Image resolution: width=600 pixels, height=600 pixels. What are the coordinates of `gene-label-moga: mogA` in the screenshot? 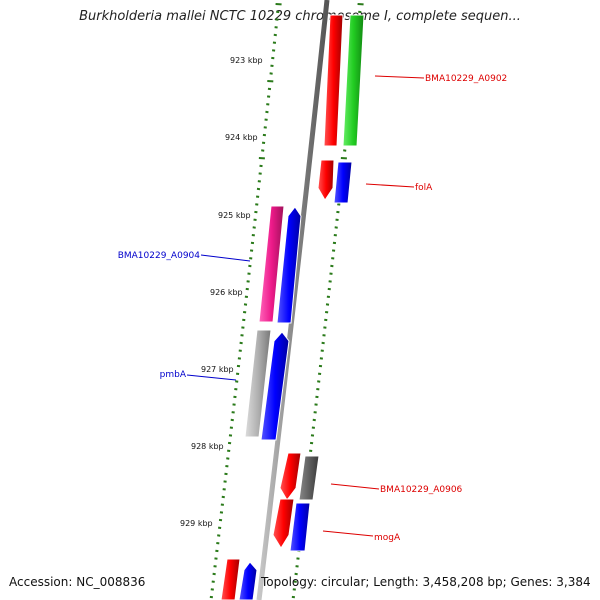 It's located at (387, 538).